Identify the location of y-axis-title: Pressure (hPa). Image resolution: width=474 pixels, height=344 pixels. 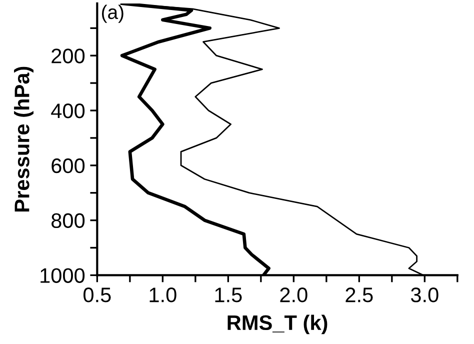
(24, 139).